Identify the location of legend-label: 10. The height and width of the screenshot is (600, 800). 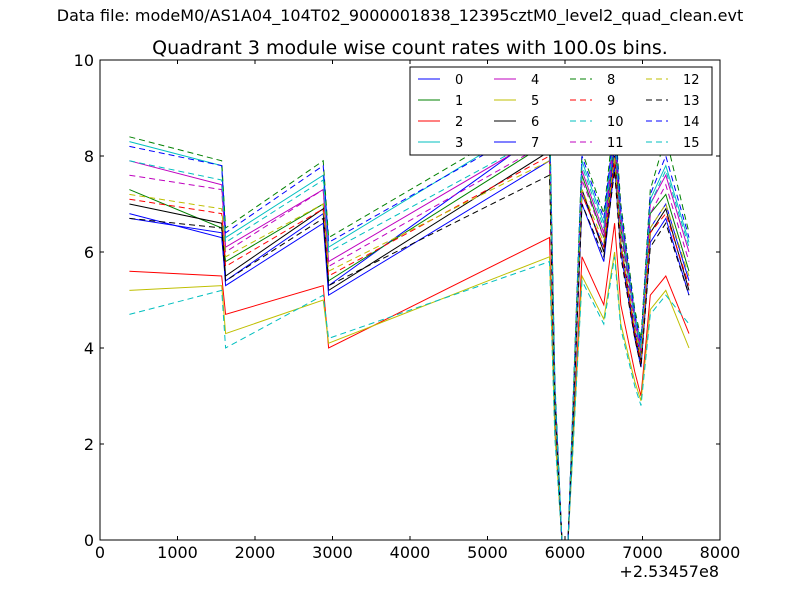
(615, 122).